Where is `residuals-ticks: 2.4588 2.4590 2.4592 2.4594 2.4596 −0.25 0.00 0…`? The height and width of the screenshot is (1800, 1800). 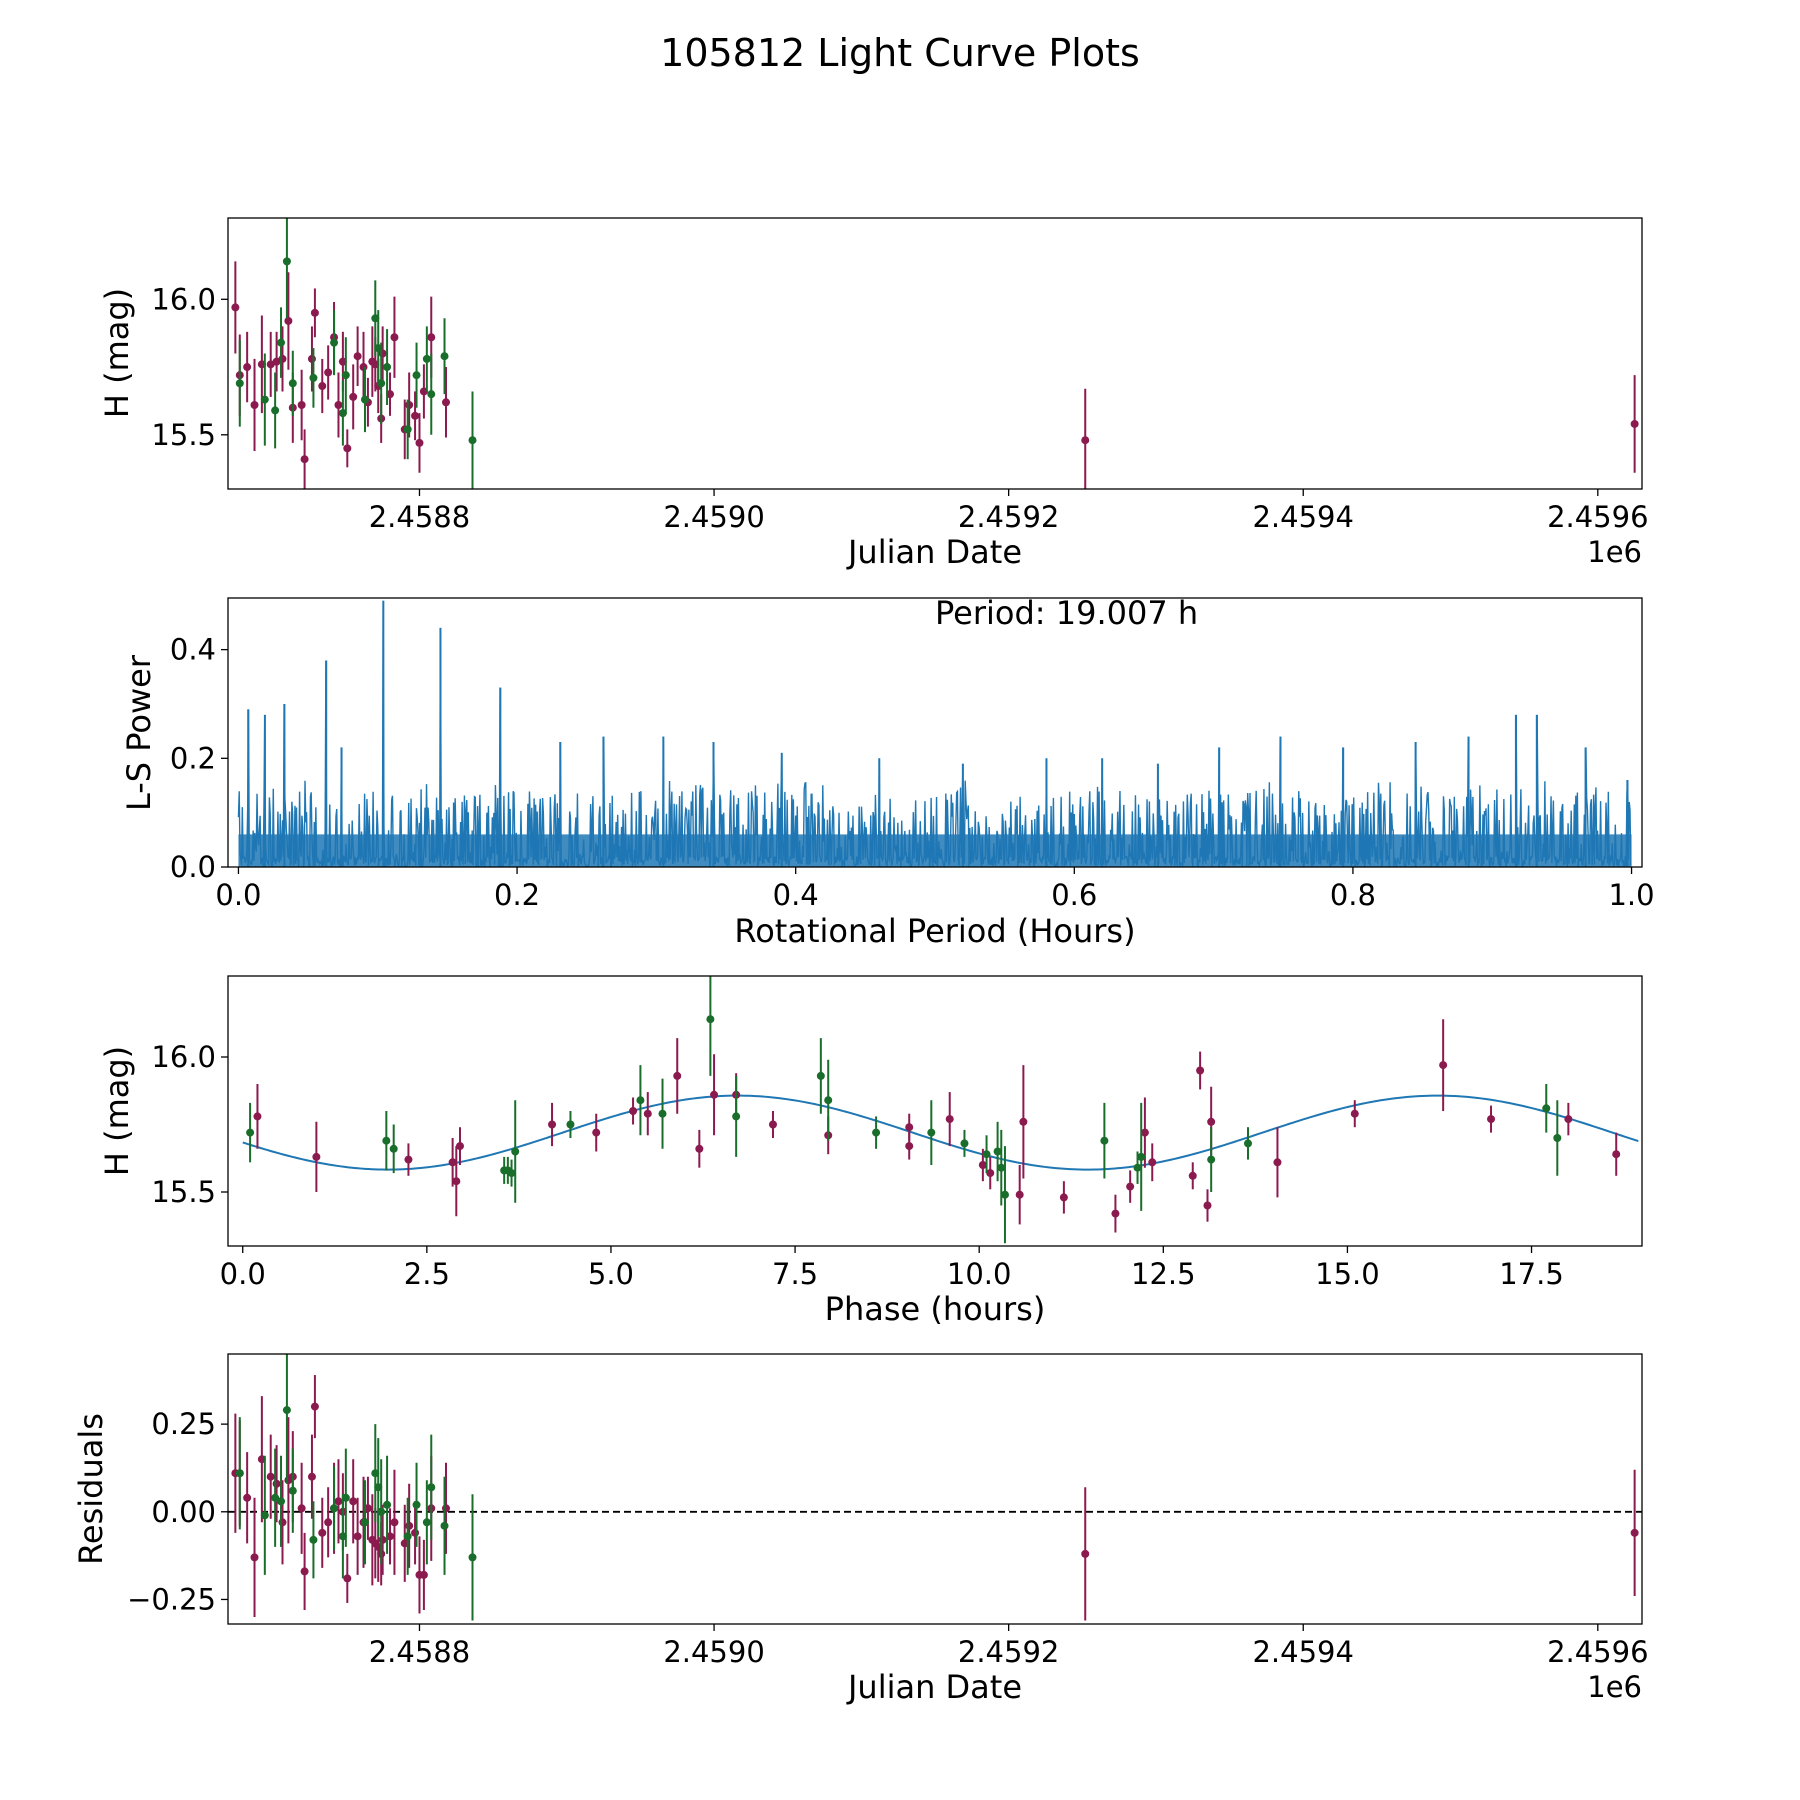
residuals-ticks: 2.4588 2.4590 2.4592 2.4594 2.4596 −0.25 0.00 0… is located at coordinates (887, 1538).